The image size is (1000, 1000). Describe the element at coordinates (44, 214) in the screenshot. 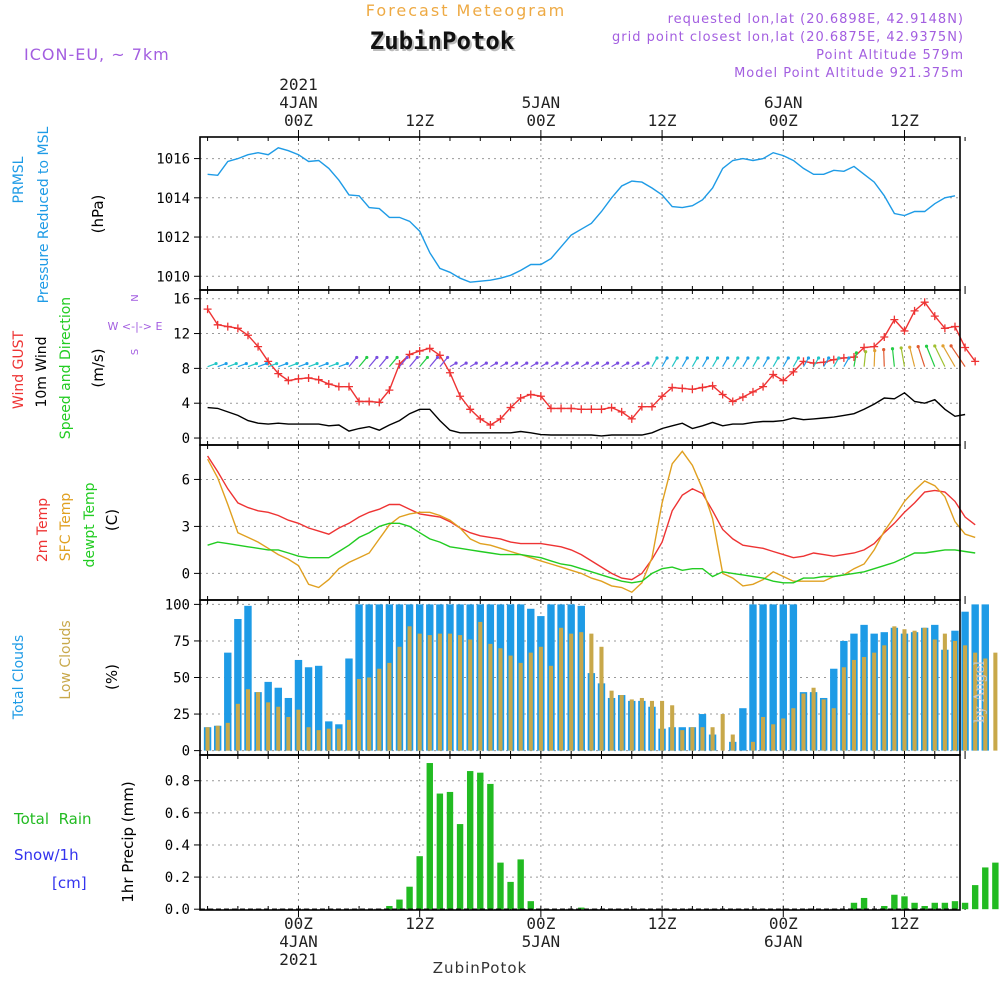

I see `pressure-label-msl: Pressure Reduced to MSL` at that location.